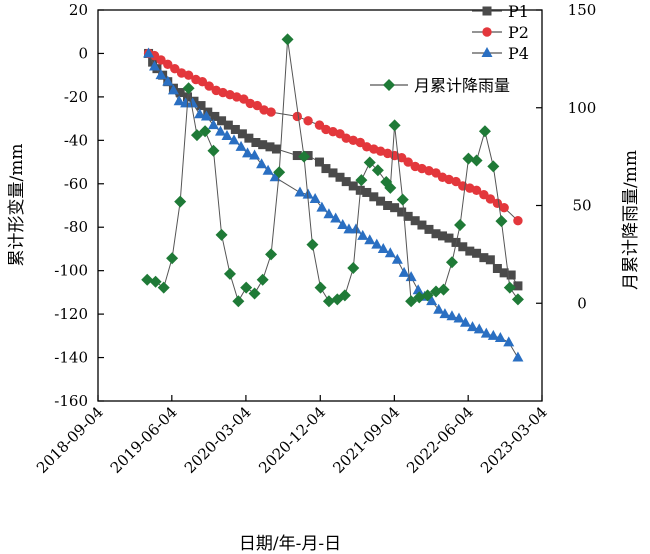  What do you see at coordinates (76, 227) in the screenshot?
I see `y-left-tick-label: -80` at bounding box center [76, 227].